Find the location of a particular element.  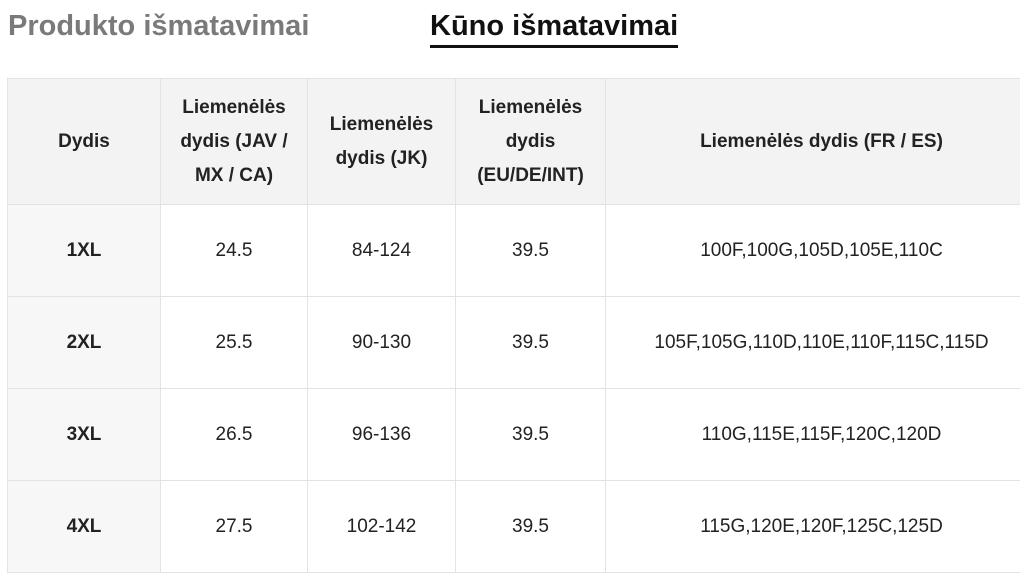

table-cell: 27.5 is located at coordinates (234, 526).